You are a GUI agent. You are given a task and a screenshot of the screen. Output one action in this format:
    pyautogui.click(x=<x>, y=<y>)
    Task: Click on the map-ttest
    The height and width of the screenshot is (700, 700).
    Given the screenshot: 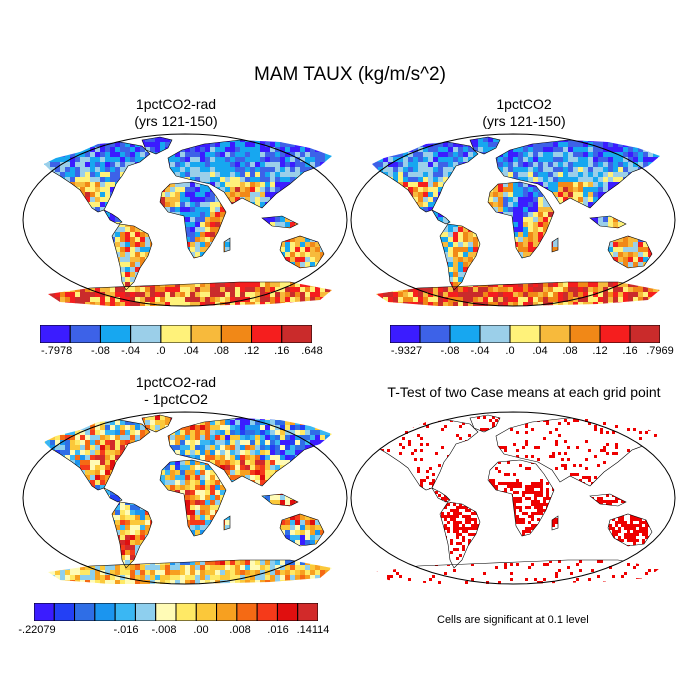 What is the action you would take?
    pyautogui.click(x=513, y=498)
    